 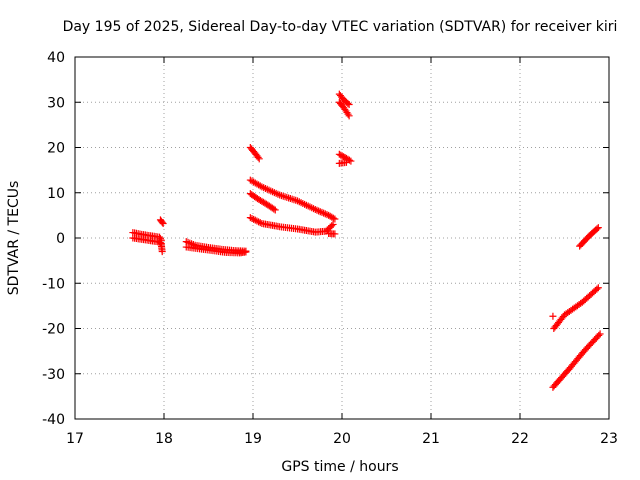 What do you see at coordinates (53, 330) in the screenshot?
I see `y-tick-label: -20` at bounding box center [53, 330].